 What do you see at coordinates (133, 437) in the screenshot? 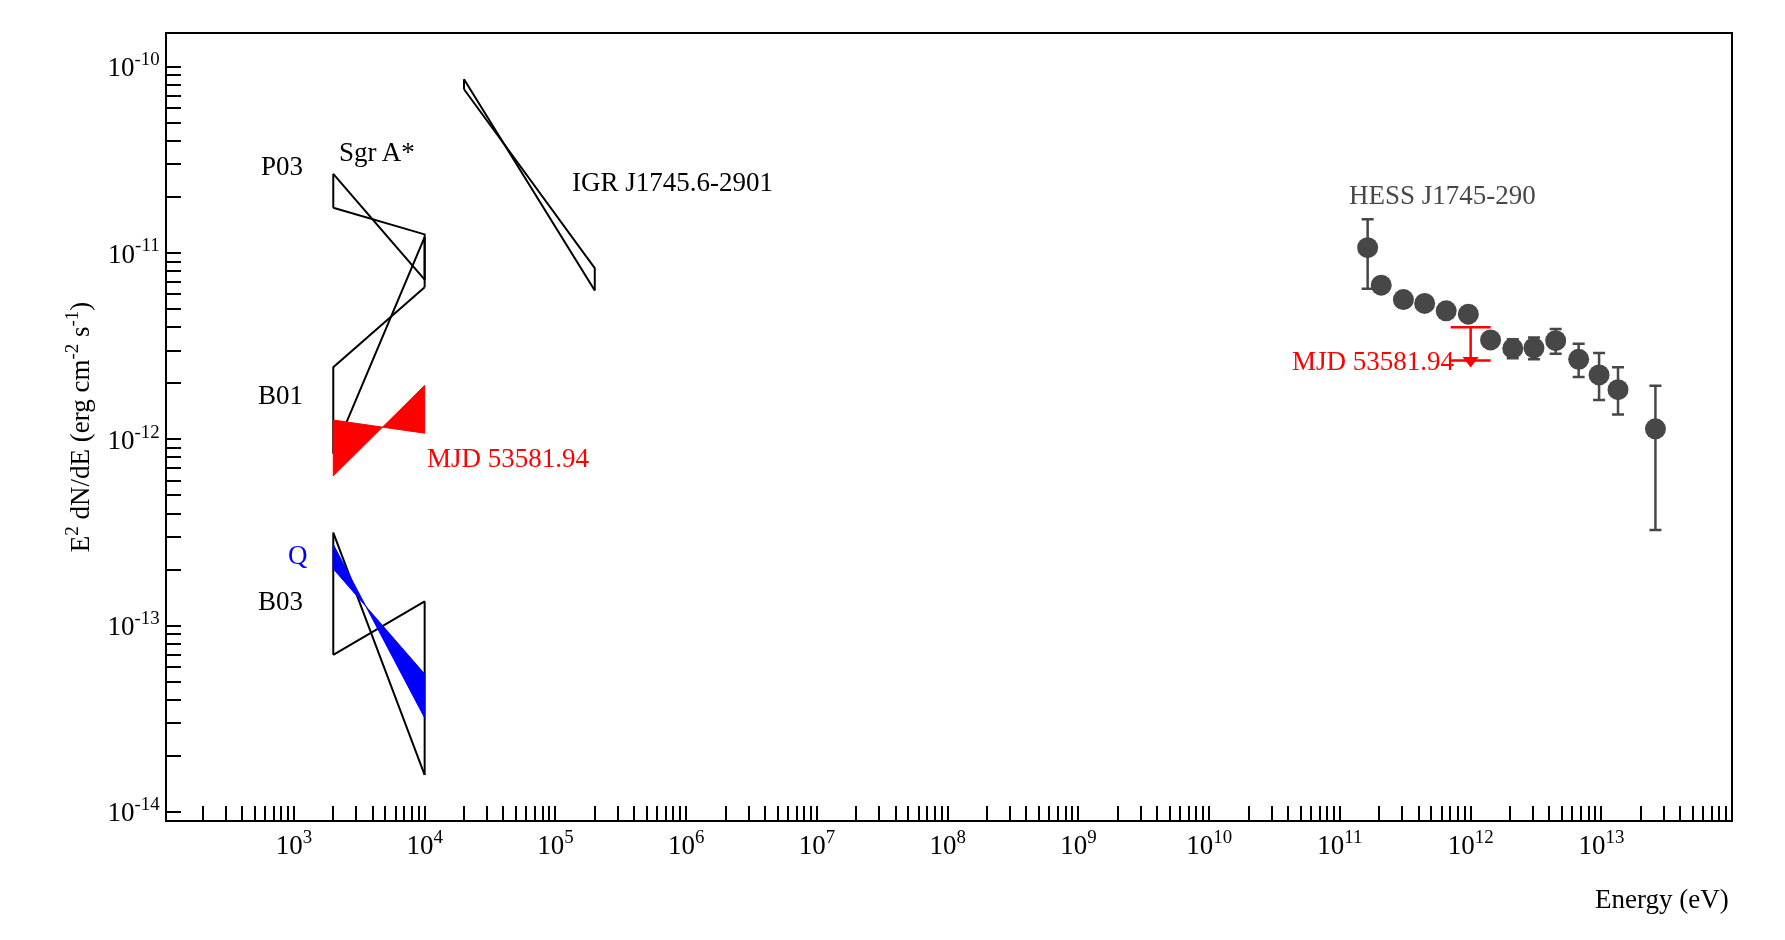
I see `y-tick-label: 10$^{-12}$` at bounding box center [133, 437].